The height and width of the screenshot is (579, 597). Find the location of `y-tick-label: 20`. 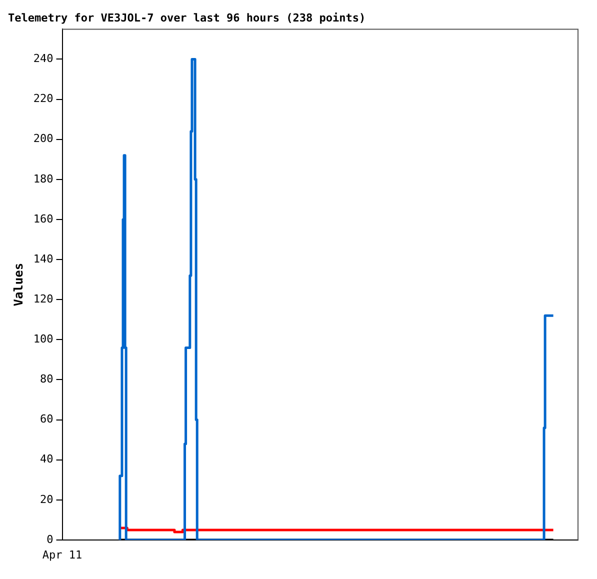

y-tick-label: 20 is located at coordinates (47, 499).